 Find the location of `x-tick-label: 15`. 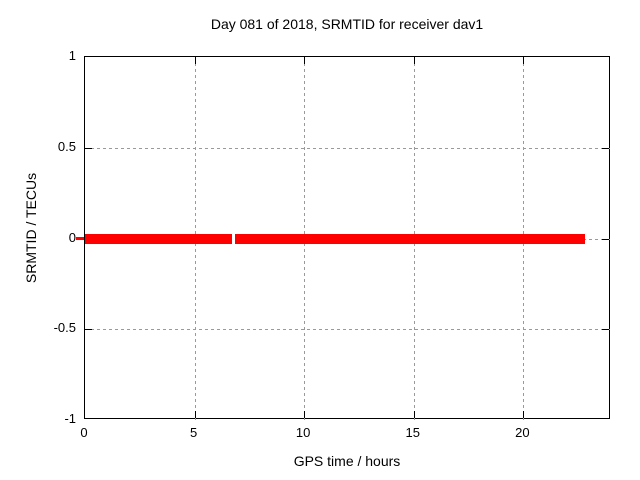

x-tick-label: 15 is located at coordinates (412, 432).